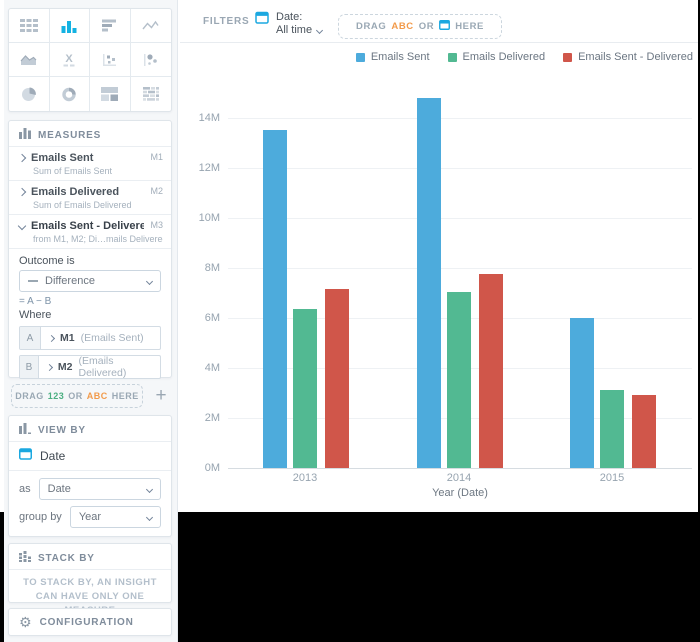 This screenshot has height=642, width=700. I want to click on bar-emails-delivered-2015, so click(612, 429).